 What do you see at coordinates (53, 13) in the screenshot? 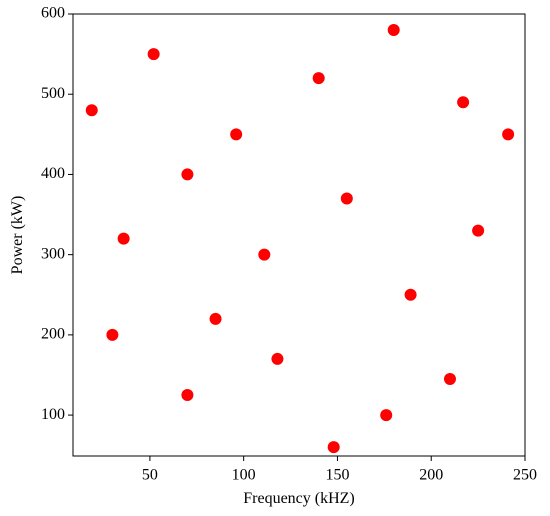
I see `y-tick-label: 600` at bounding box center [53, 13].